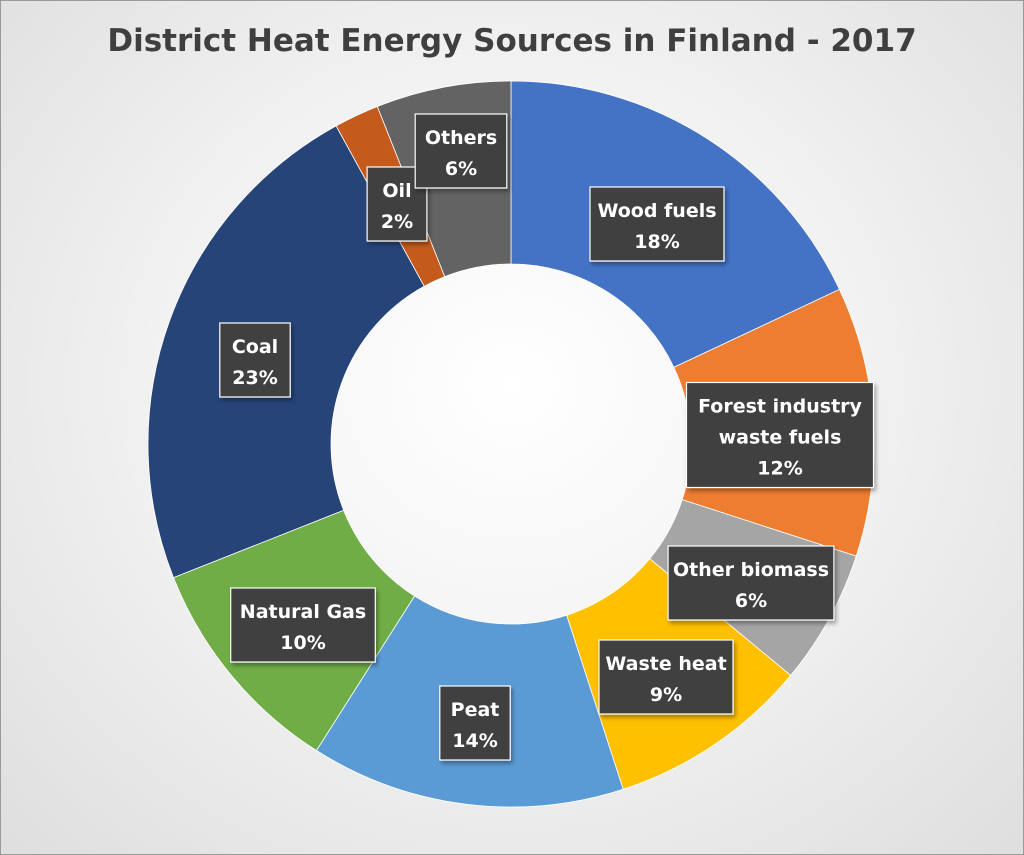 The height and width of the screenshot is (855, 1024). Describe the element at coordinates (656, 211) in the screenshot. I see `data-label-text: Wood fuels` at that location.